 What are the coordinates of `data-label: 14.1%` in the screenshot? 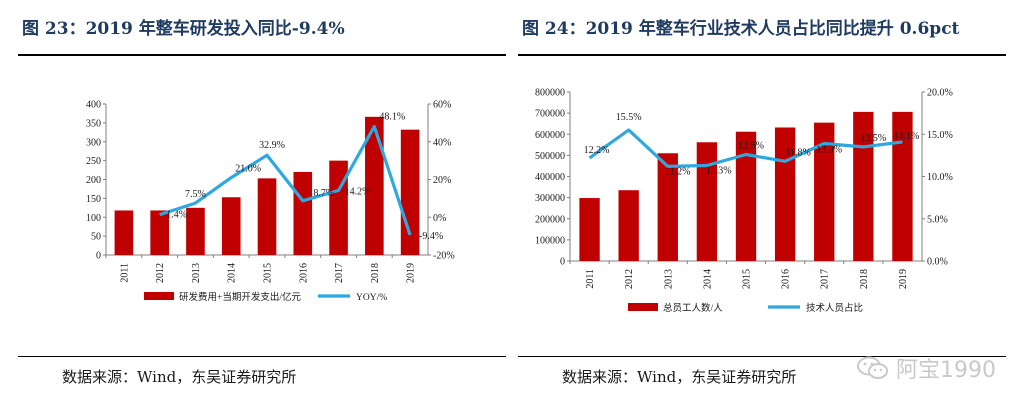 It's located at (907, 136).